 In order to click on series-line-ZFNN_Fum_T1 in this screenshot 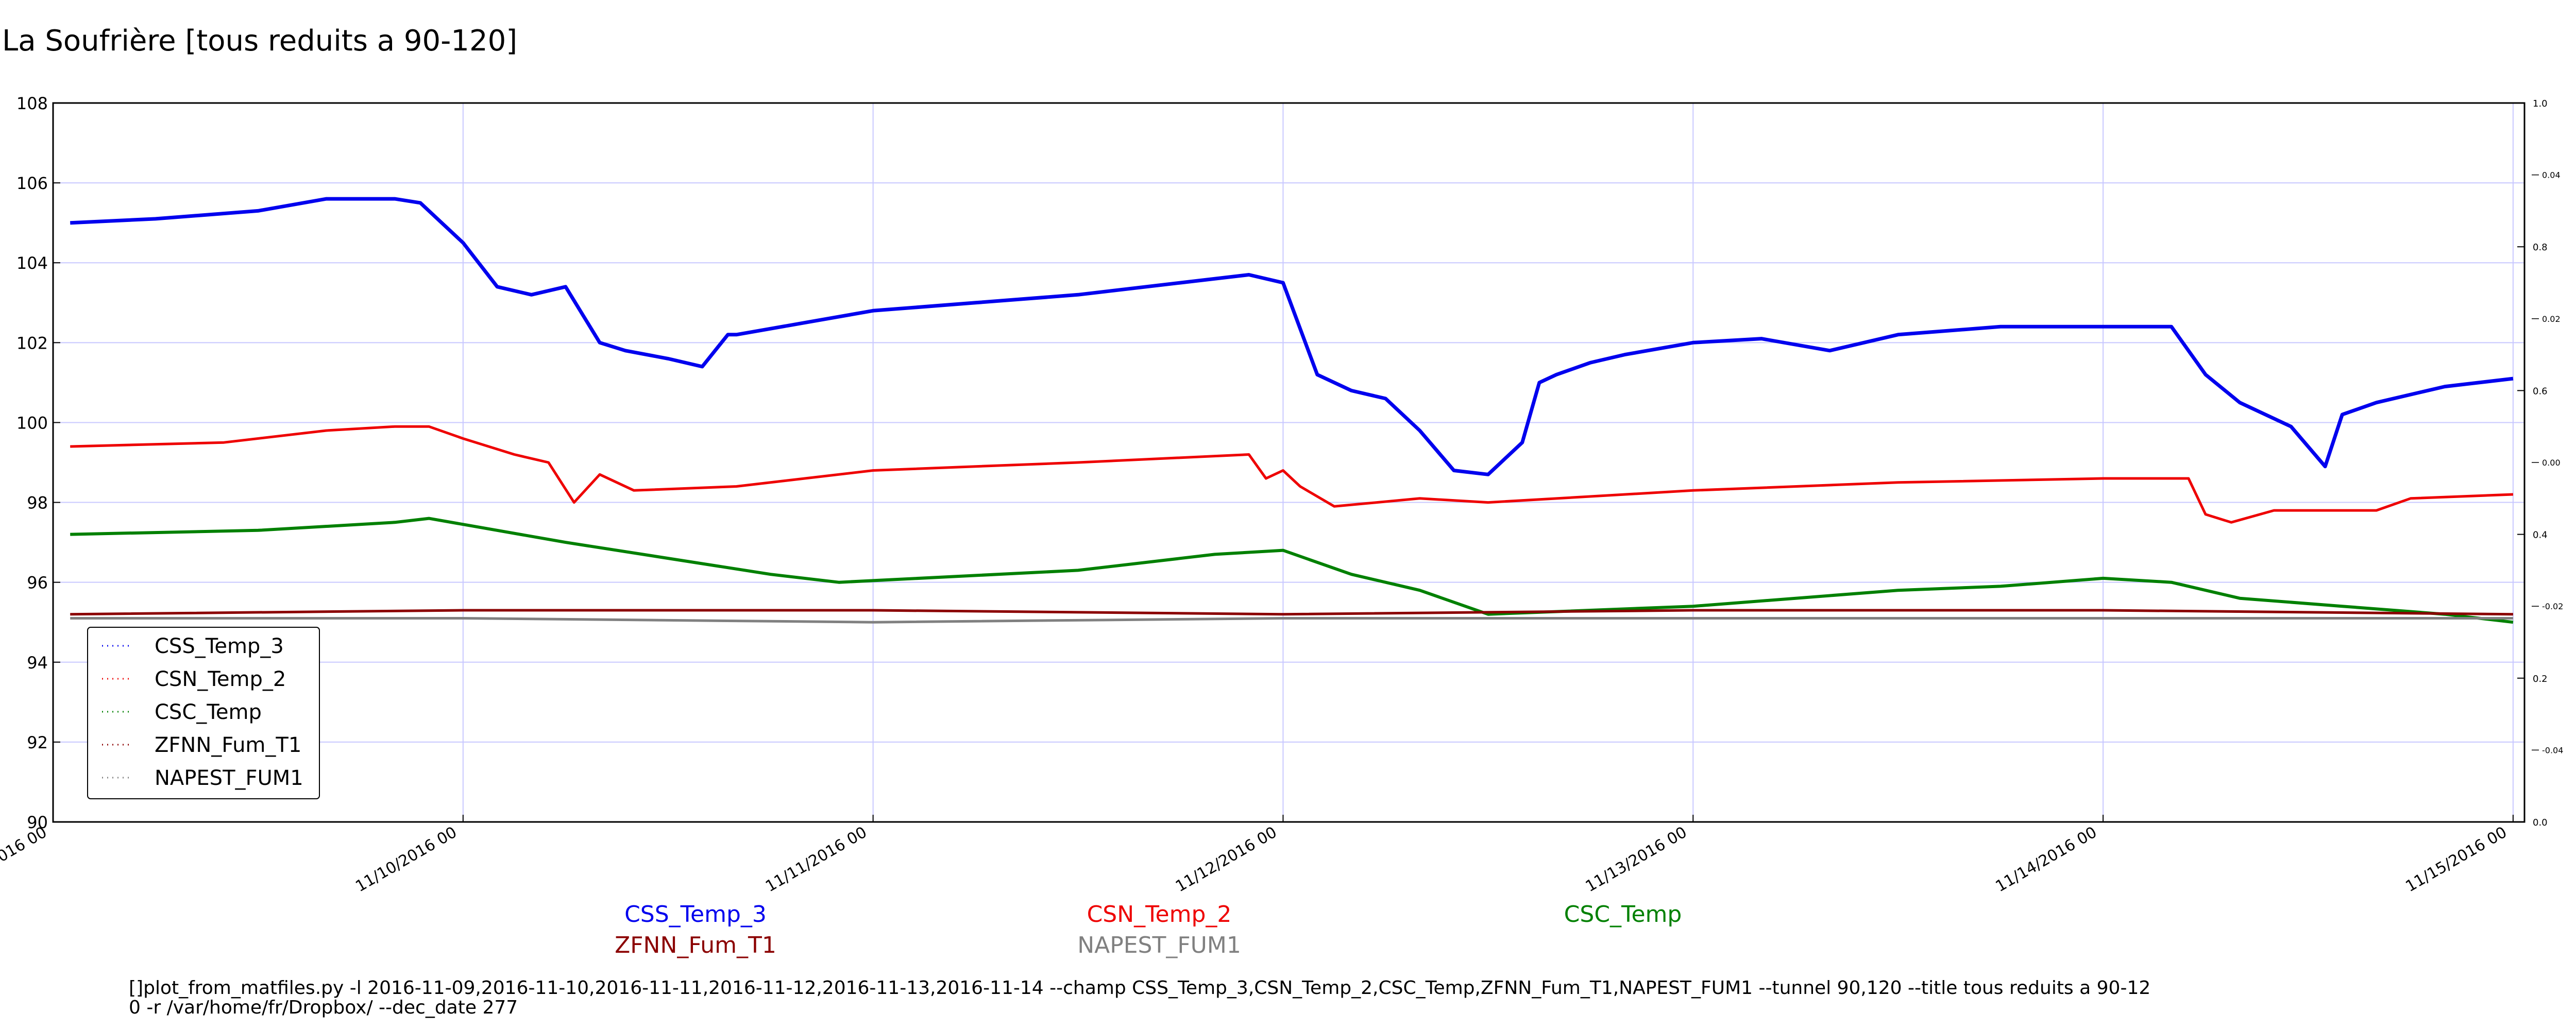, I will do `click(1291, 612)`.